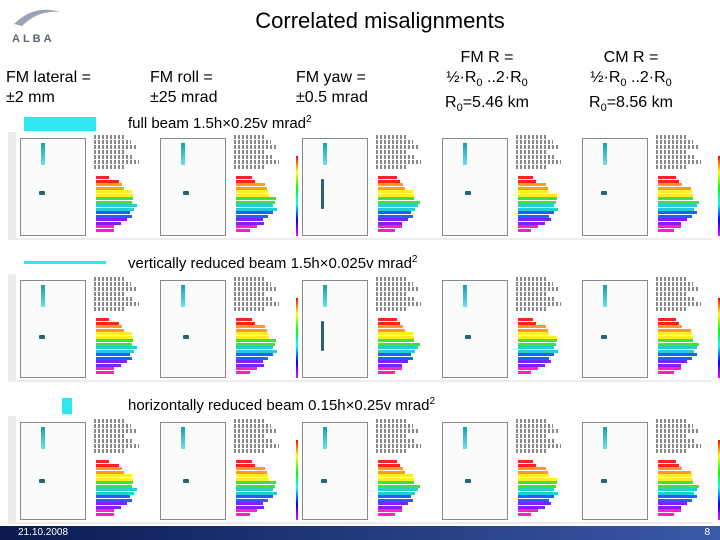 The height and width of the screenshot is (540, 720). Describe the element at coordinates (60, 124) in the screenshot. I see `beam-swatch-full` at that location.